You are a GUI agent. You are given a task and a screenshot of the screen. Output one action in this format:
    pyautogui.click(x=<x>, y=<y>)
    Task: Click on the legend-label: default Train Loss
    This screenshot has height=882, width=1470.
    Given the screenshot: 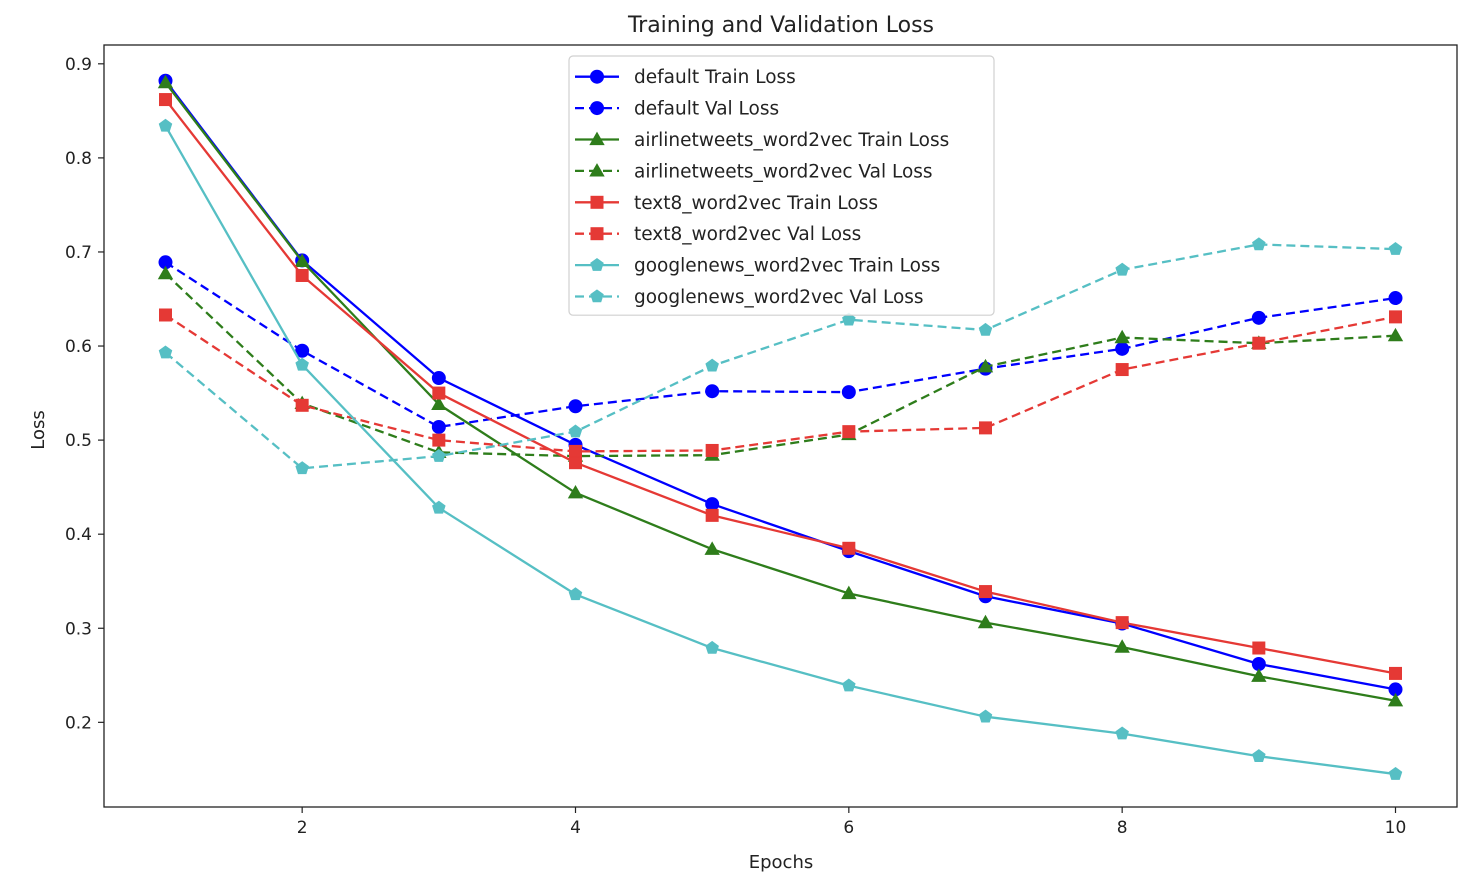 What is the action you would take?
    pyautogui.click(x=715, y=77)
    